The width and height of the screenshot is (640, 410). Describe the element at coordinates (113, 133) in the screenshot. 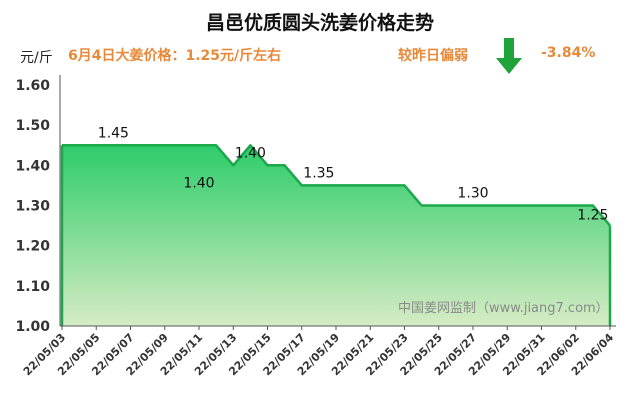

I see `data-label: 1.45` at that location.